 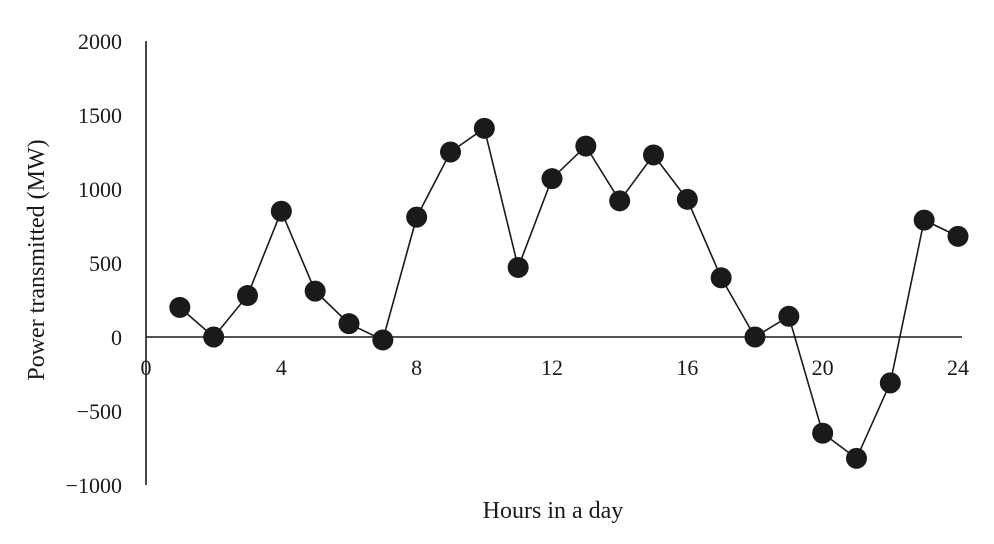 What do you see at coordinates (958, 367) in the screenshot?
I see `x-tick-label: 24` at bounding box center [958, 367].